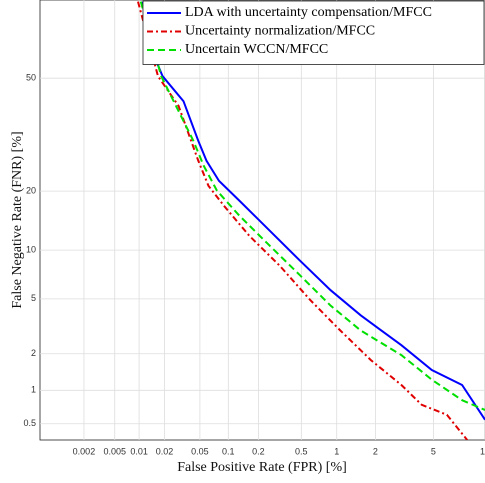 This screenshot has width=485, height=483. I want to click on legend-label: Uncertainty normalization/MFCC, so click(280, 31).